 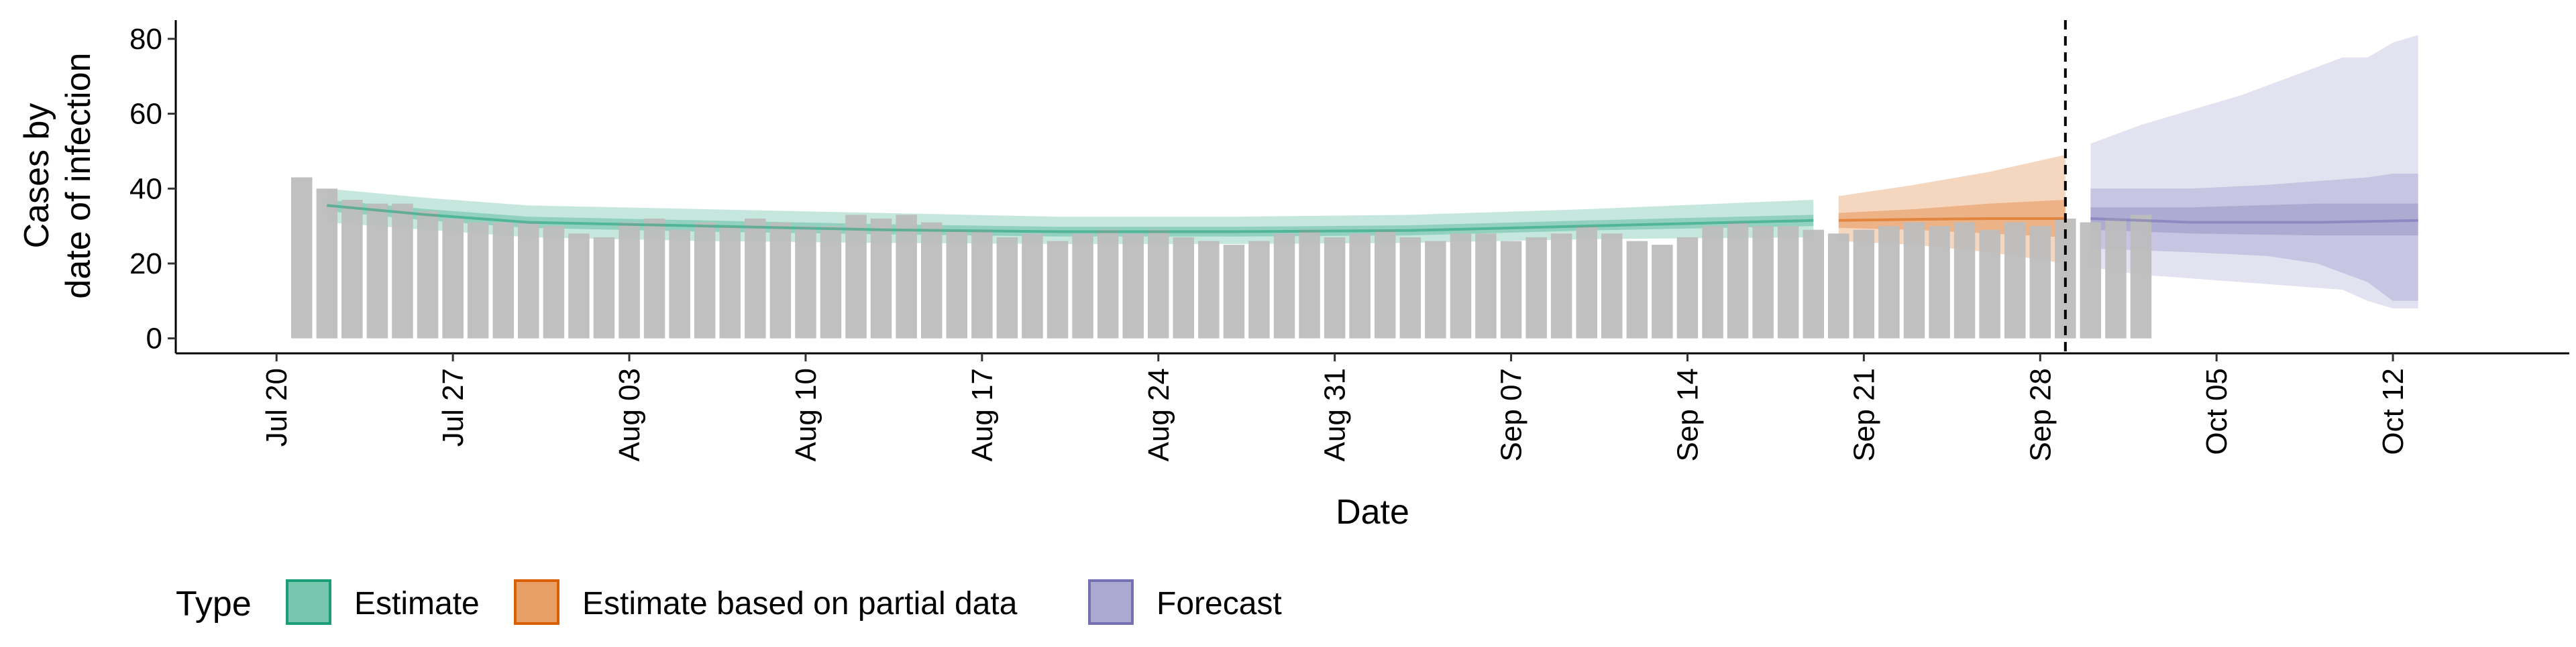 I want to click on y-tick-label: 60, so click(x=145, y=114).